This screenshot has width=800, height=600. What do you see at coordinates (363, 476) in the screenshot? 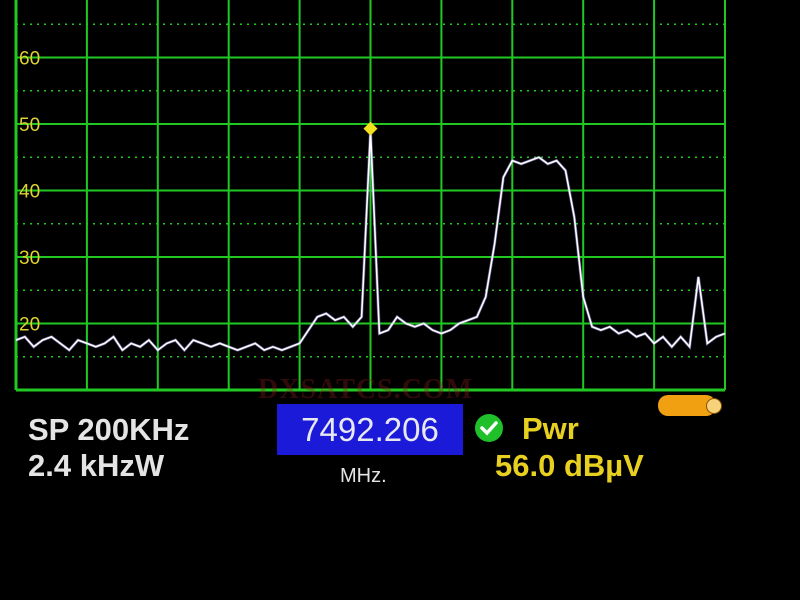
I see `frequency-unit: MHz.` at bounding box center [363, 476].